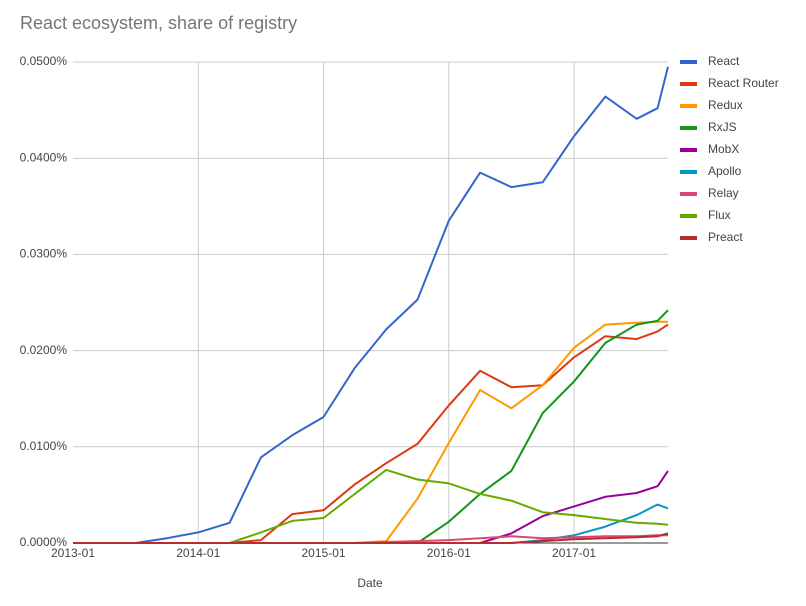  What do you see at coordinates (725, 105) in the screenshot?
I see `legend-label: Redux` at bounding box center [725, 105].